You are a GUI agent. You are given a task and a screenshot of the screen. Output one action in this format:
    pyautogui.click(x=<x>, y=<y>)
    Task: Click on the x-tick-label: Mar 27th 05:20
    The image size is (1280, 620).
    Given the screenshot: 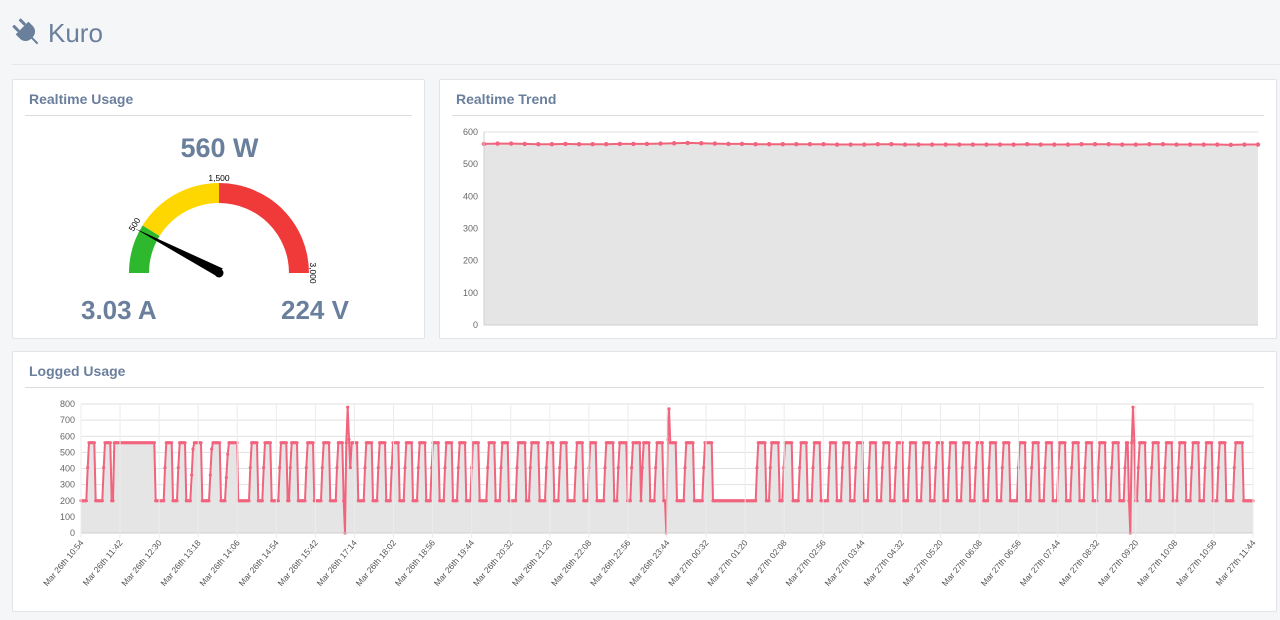 What is the action you would take?
    pyautogui.click(x=923, y=563)
    